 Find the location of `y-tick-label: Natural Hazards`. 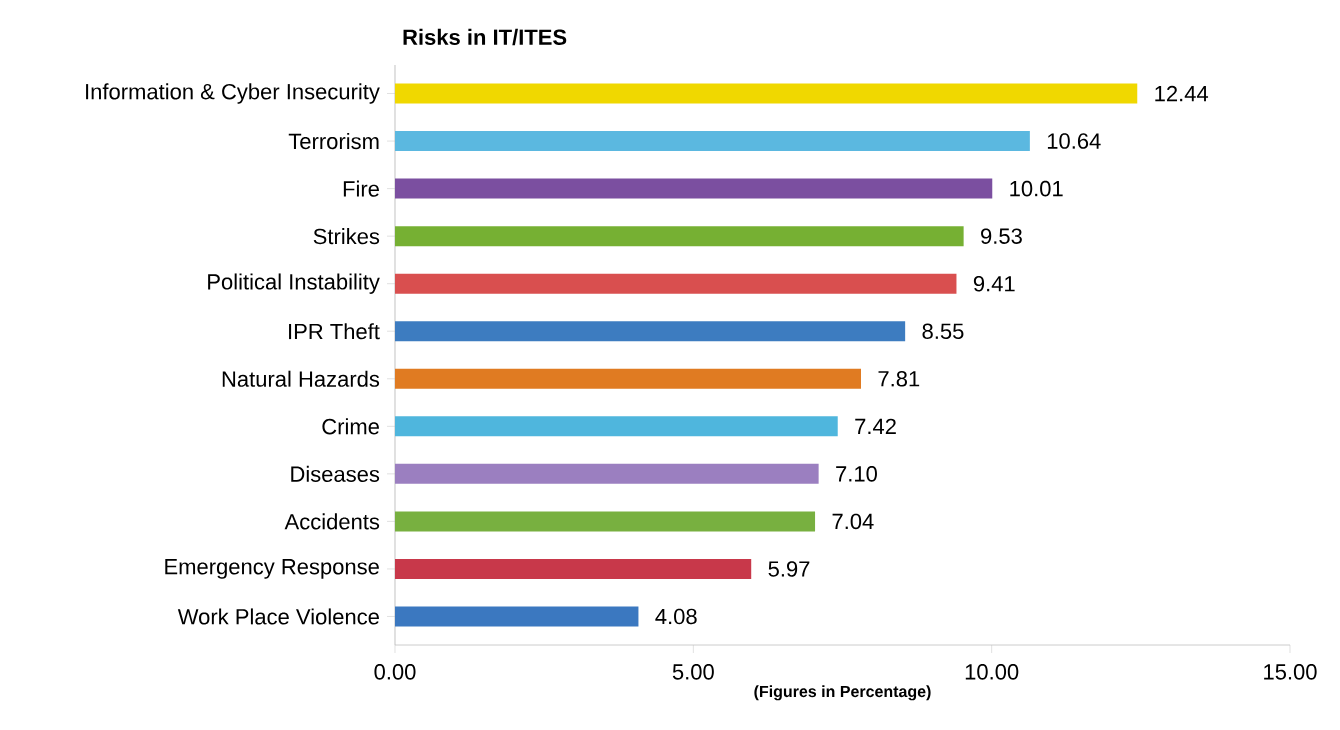

y-tick-label: Natural Hazards is located at coordinates (301, 378).